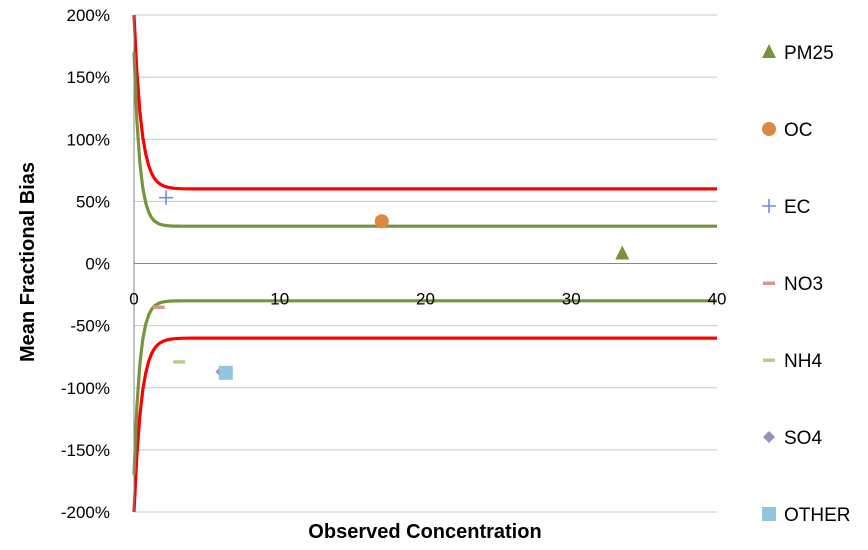  Describe the element at coordinates (798, 130) in the screenshot. I see `legend-label-oc: OC` at that location.